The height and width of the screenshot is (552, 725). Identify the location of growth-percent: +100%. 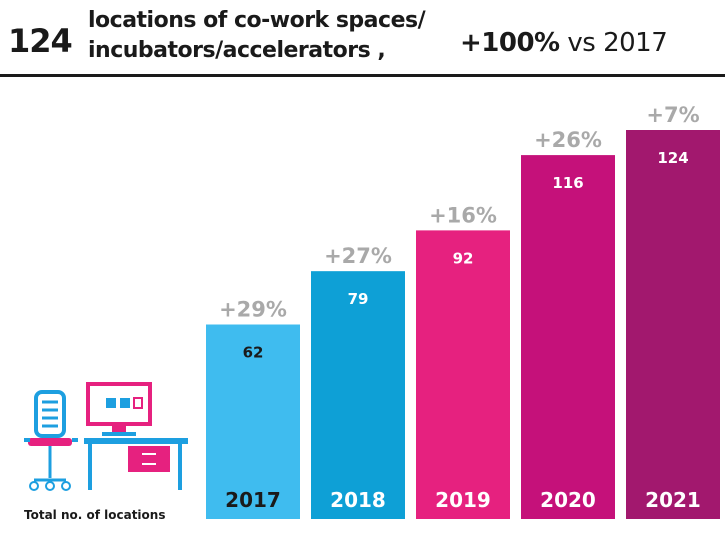
(510, 43).